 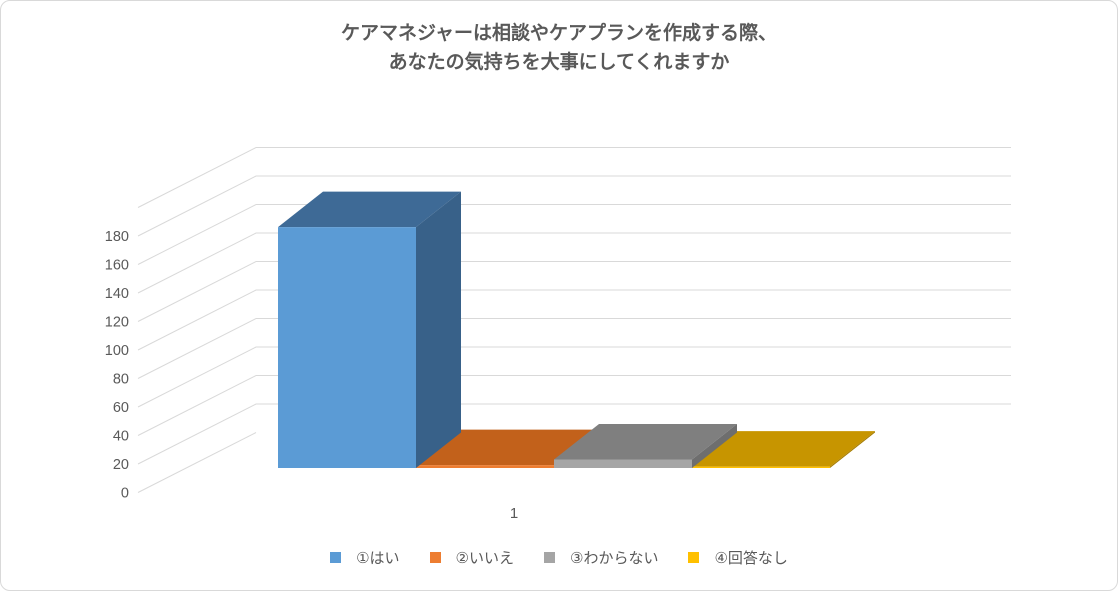 What do you see at coordinates (121, 437) in the screenshot?
I see `y-axis-tick-label: 40` at bounding box center [121, 437].